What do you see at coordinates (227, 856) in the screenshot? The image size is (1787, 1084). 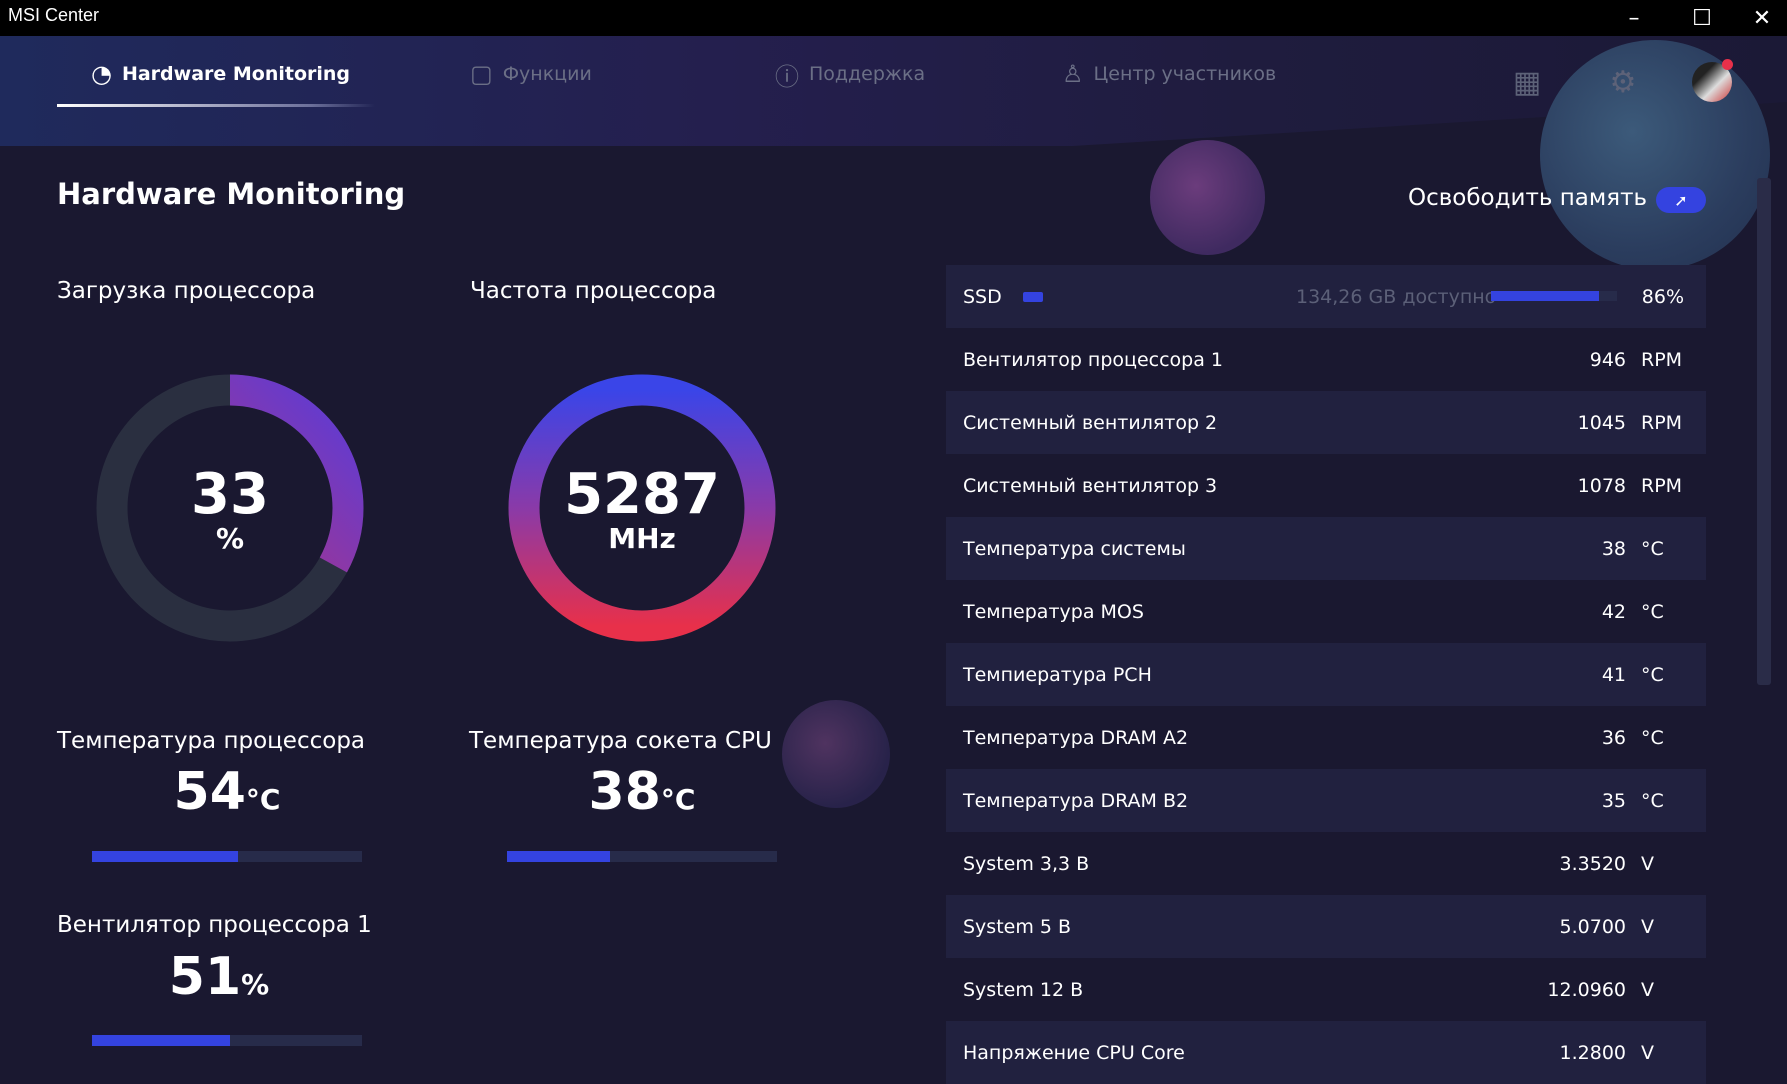 I see `cpu-temp-bar` at bounding box center [227, 856].